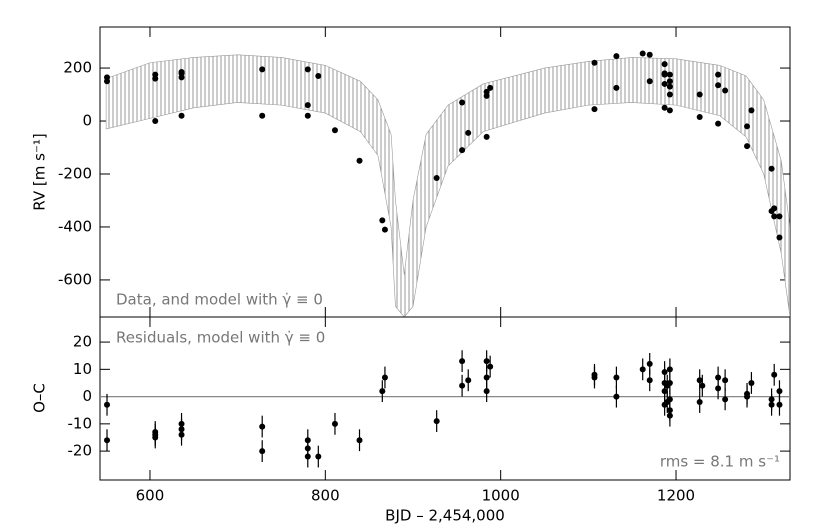 The image size is (830, 529). What do you see at coordinates (40, 398) in the screenshot?
I see `y-axis-label: O–C` at bounding box center [40, 398].